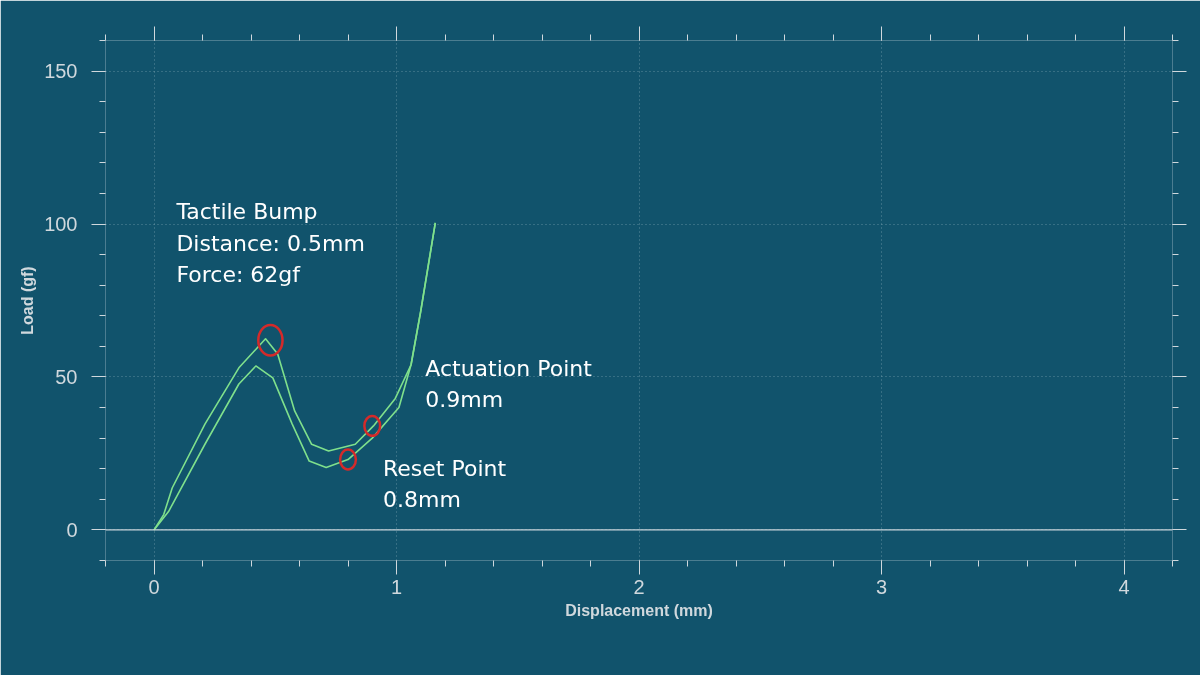  What do you see at coordinates (61, 224) in the screenshot?
I see `y-tick-label: 100` at bounding box center [61, 224].